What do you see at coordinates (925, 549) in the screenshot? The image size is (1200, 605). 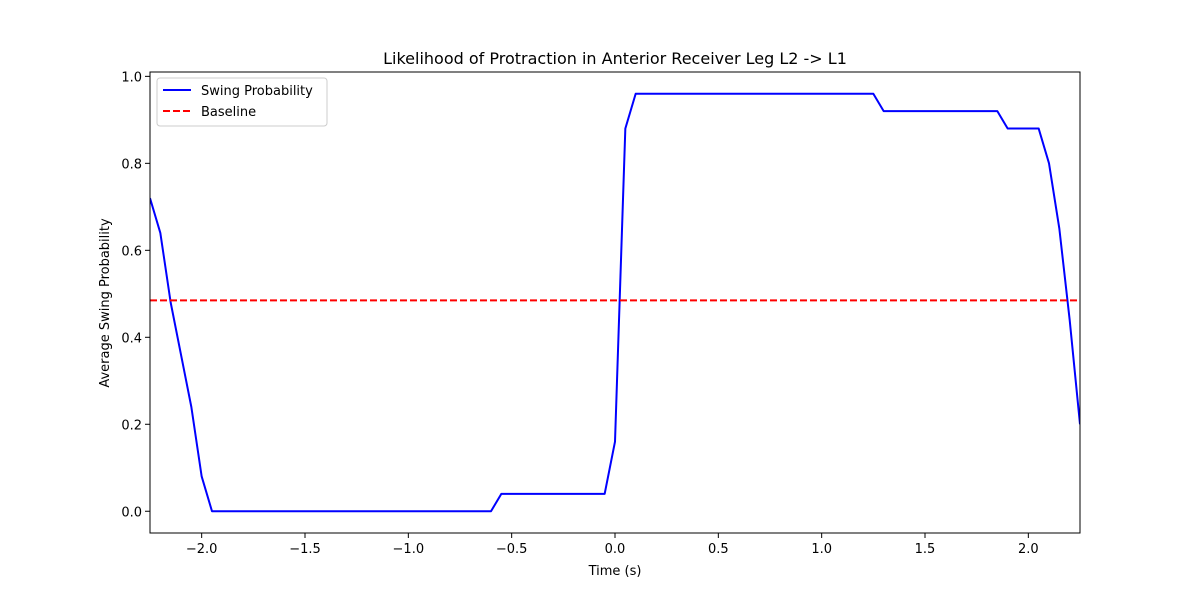 I see `x-tick-label: 1.5` at bounding box center [925, 549].